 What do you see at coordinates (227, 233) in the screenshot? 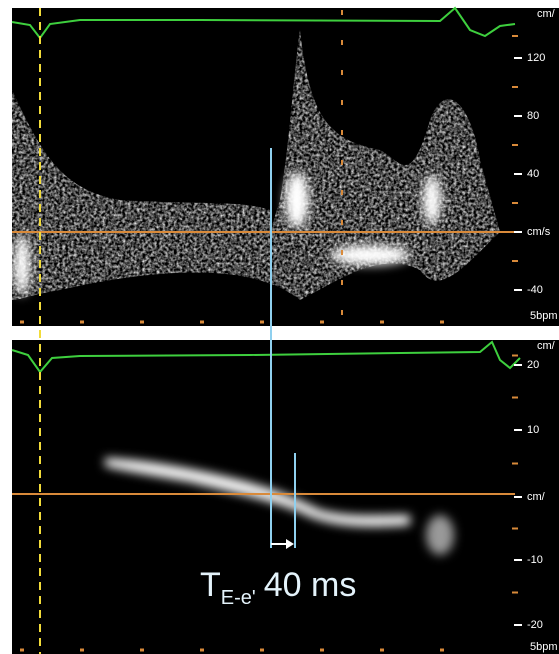
I see `doppler-peaks` at bounding box center [227, 233].